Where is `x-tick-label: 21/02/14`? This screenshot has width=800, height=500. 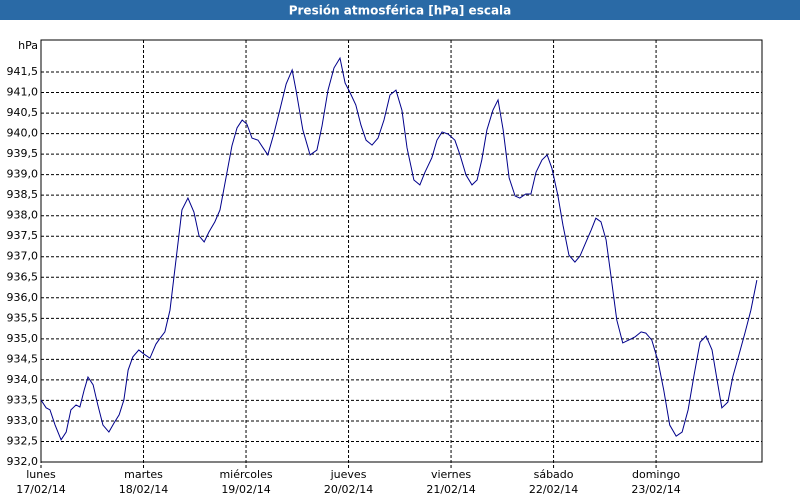 x-tick-label: 21/02/14 is located at coordinates (450, 489).